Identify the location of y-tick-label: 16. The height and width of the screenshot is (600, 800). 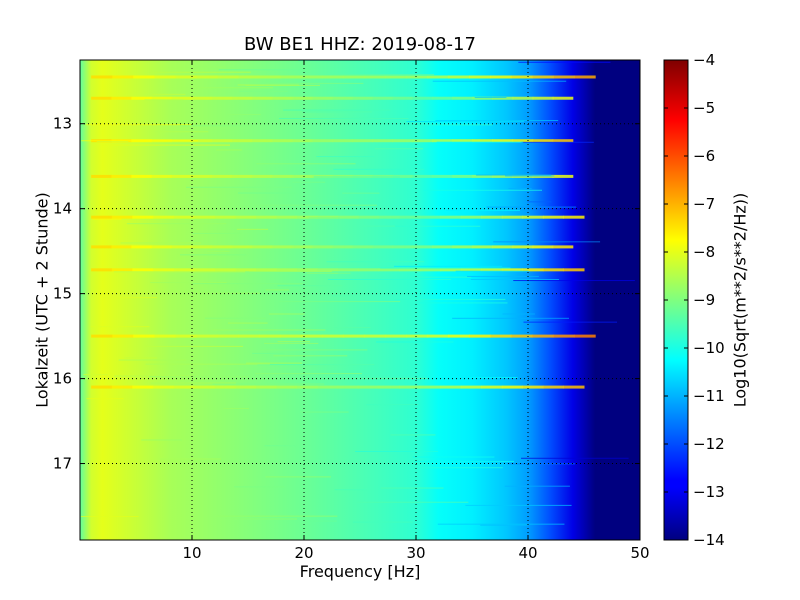
(62, 379).